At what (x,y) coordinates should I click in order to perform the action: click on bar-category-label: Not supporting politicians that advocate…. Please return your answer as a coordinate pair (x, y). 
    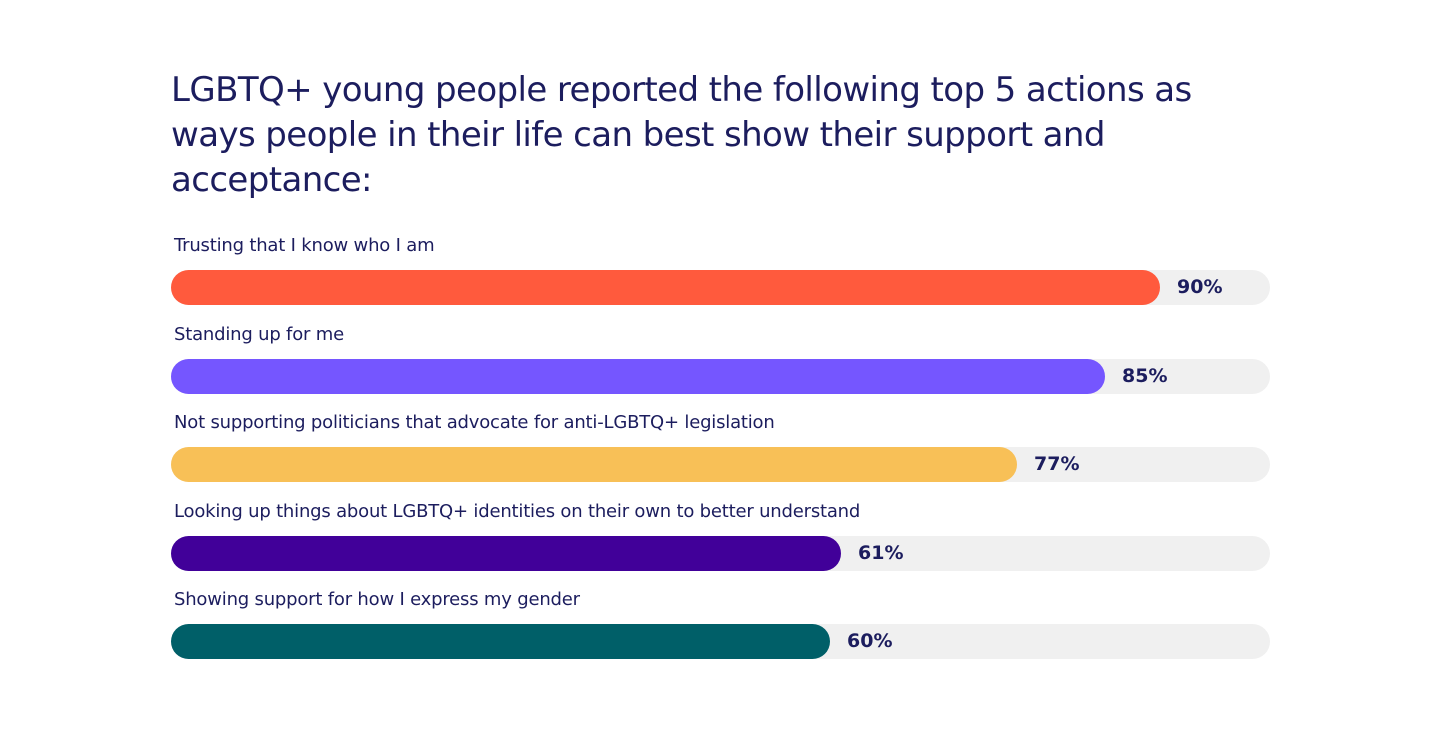
    Looking at the image, I should click on (474, 422).